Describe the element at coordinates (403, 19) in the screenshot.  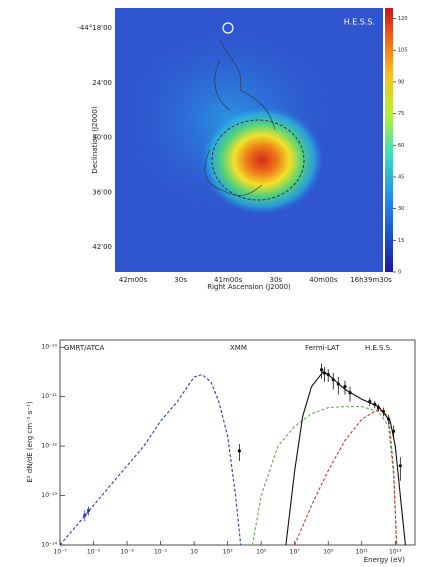
I see `colorbar-tick-label: 120` at that location.